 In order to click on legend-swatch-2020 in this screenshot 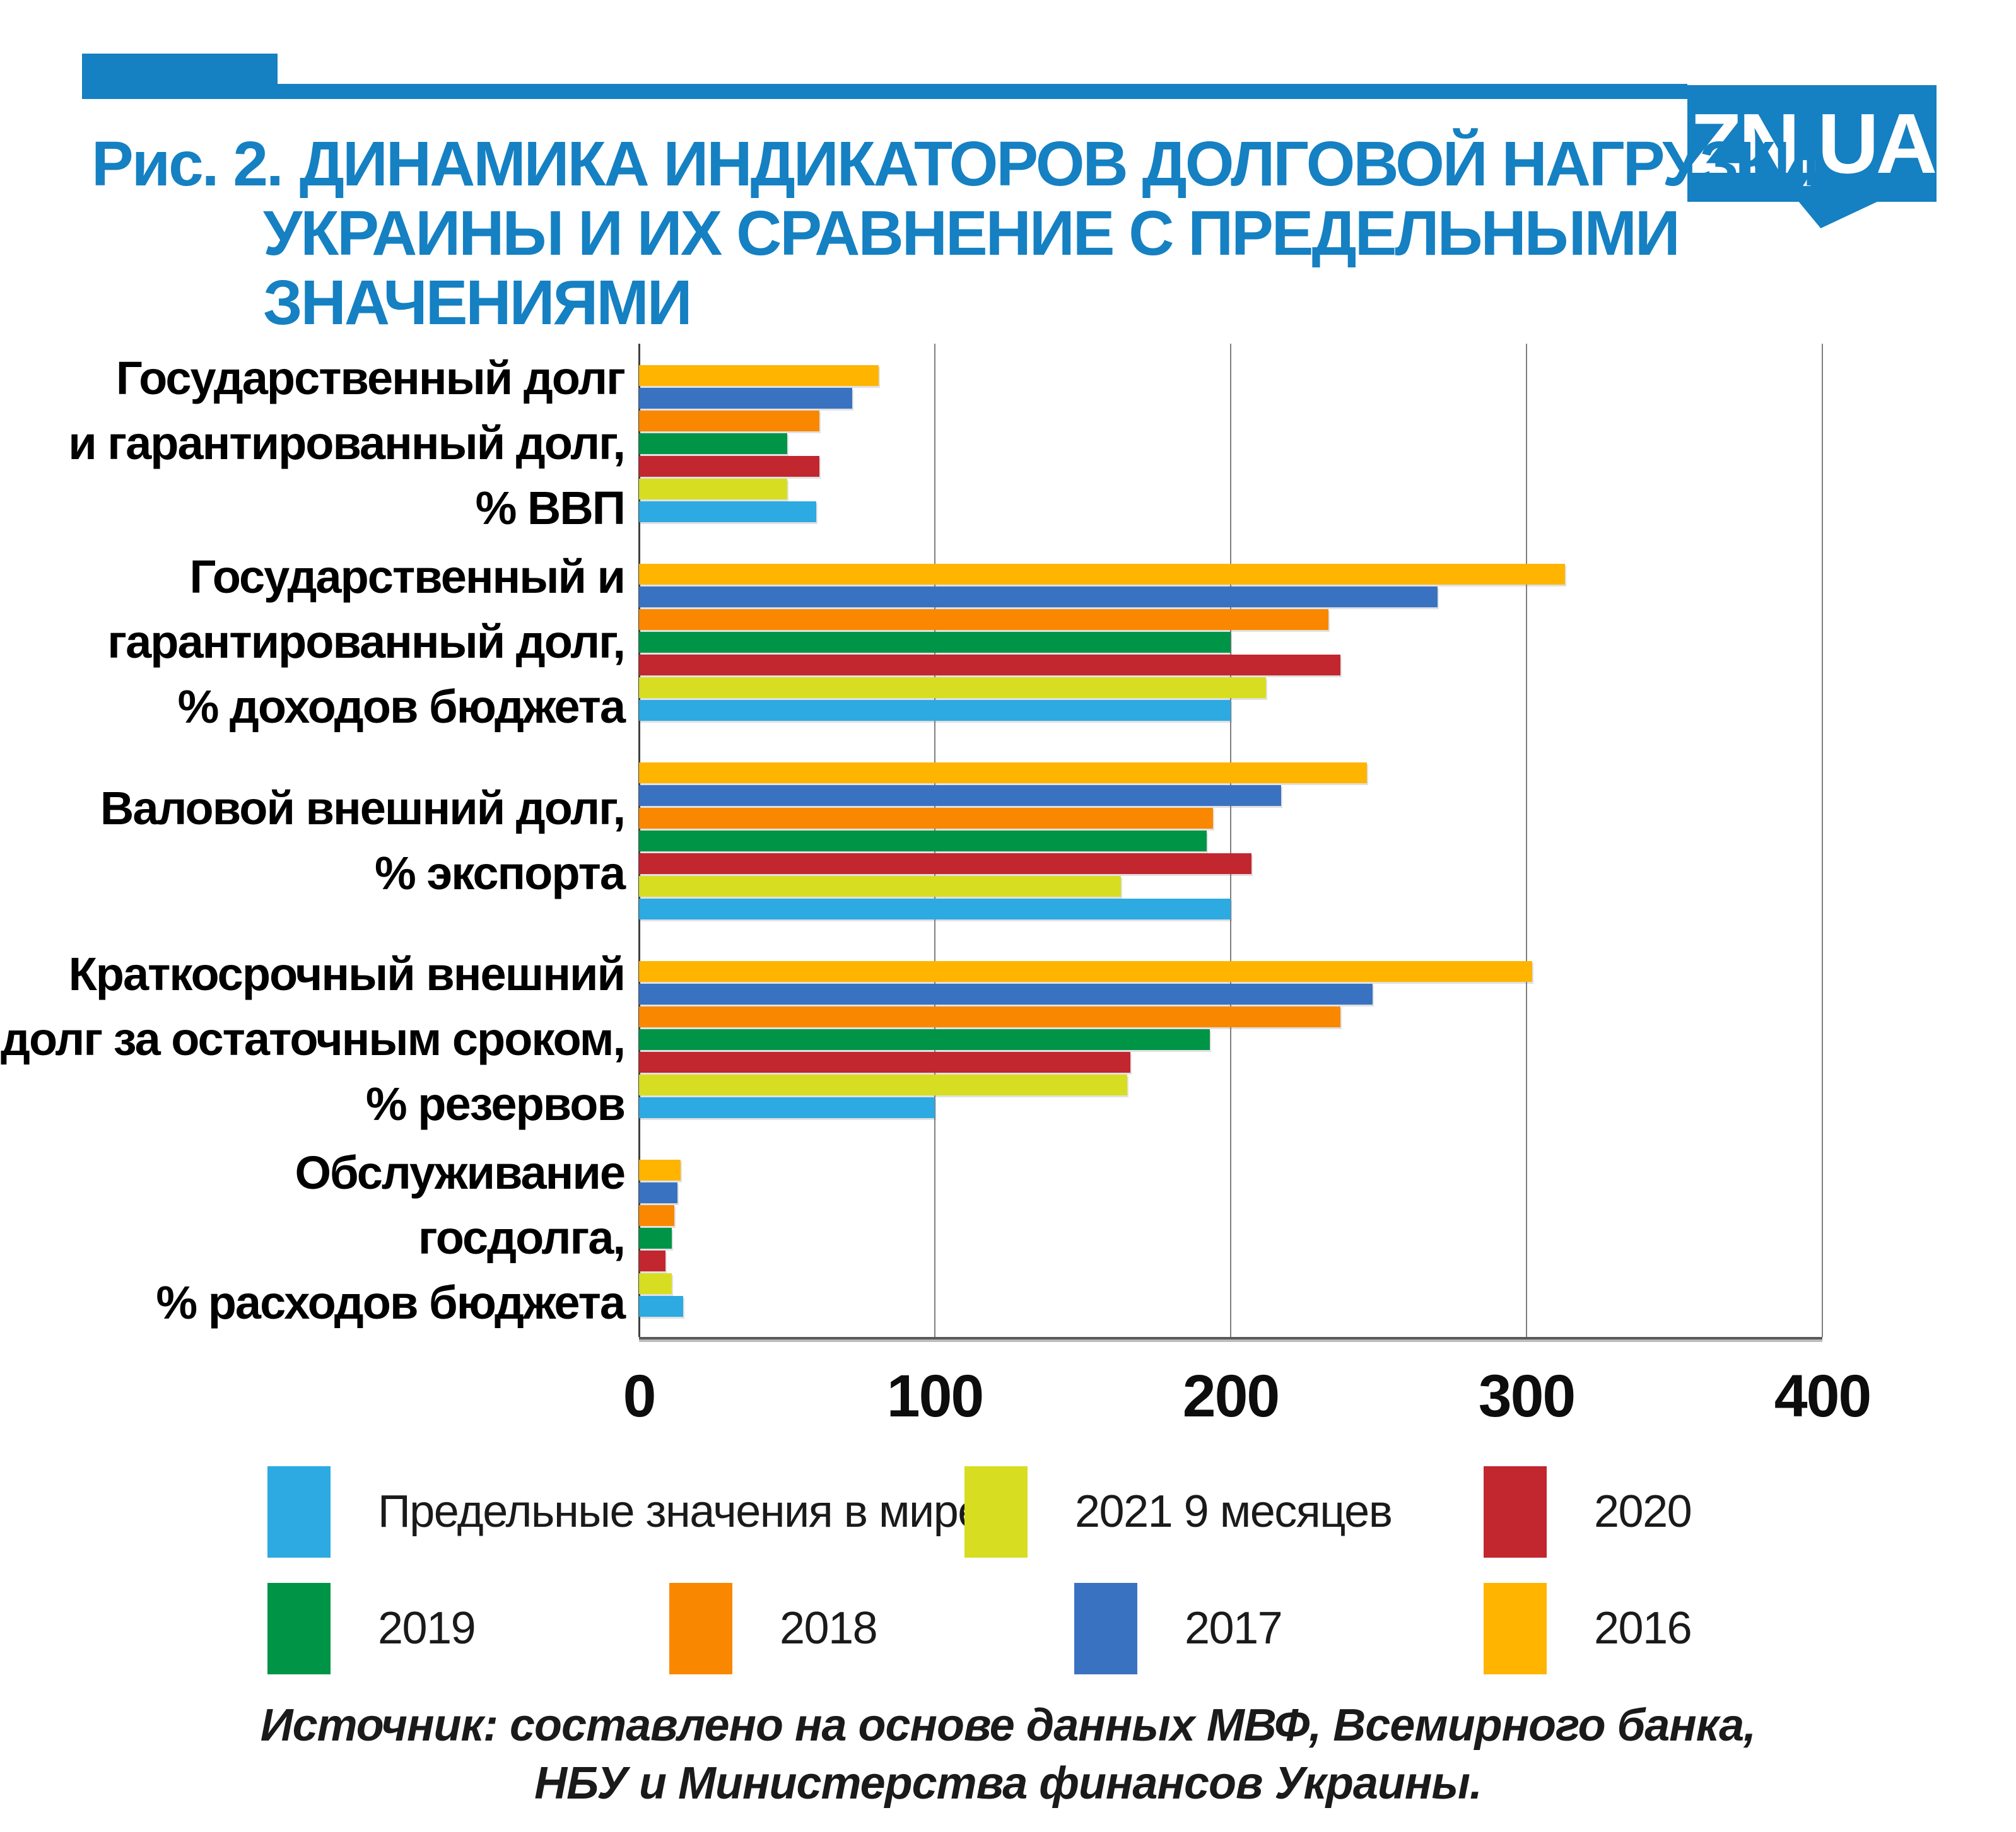, I will do `click(1515, 1512)`.